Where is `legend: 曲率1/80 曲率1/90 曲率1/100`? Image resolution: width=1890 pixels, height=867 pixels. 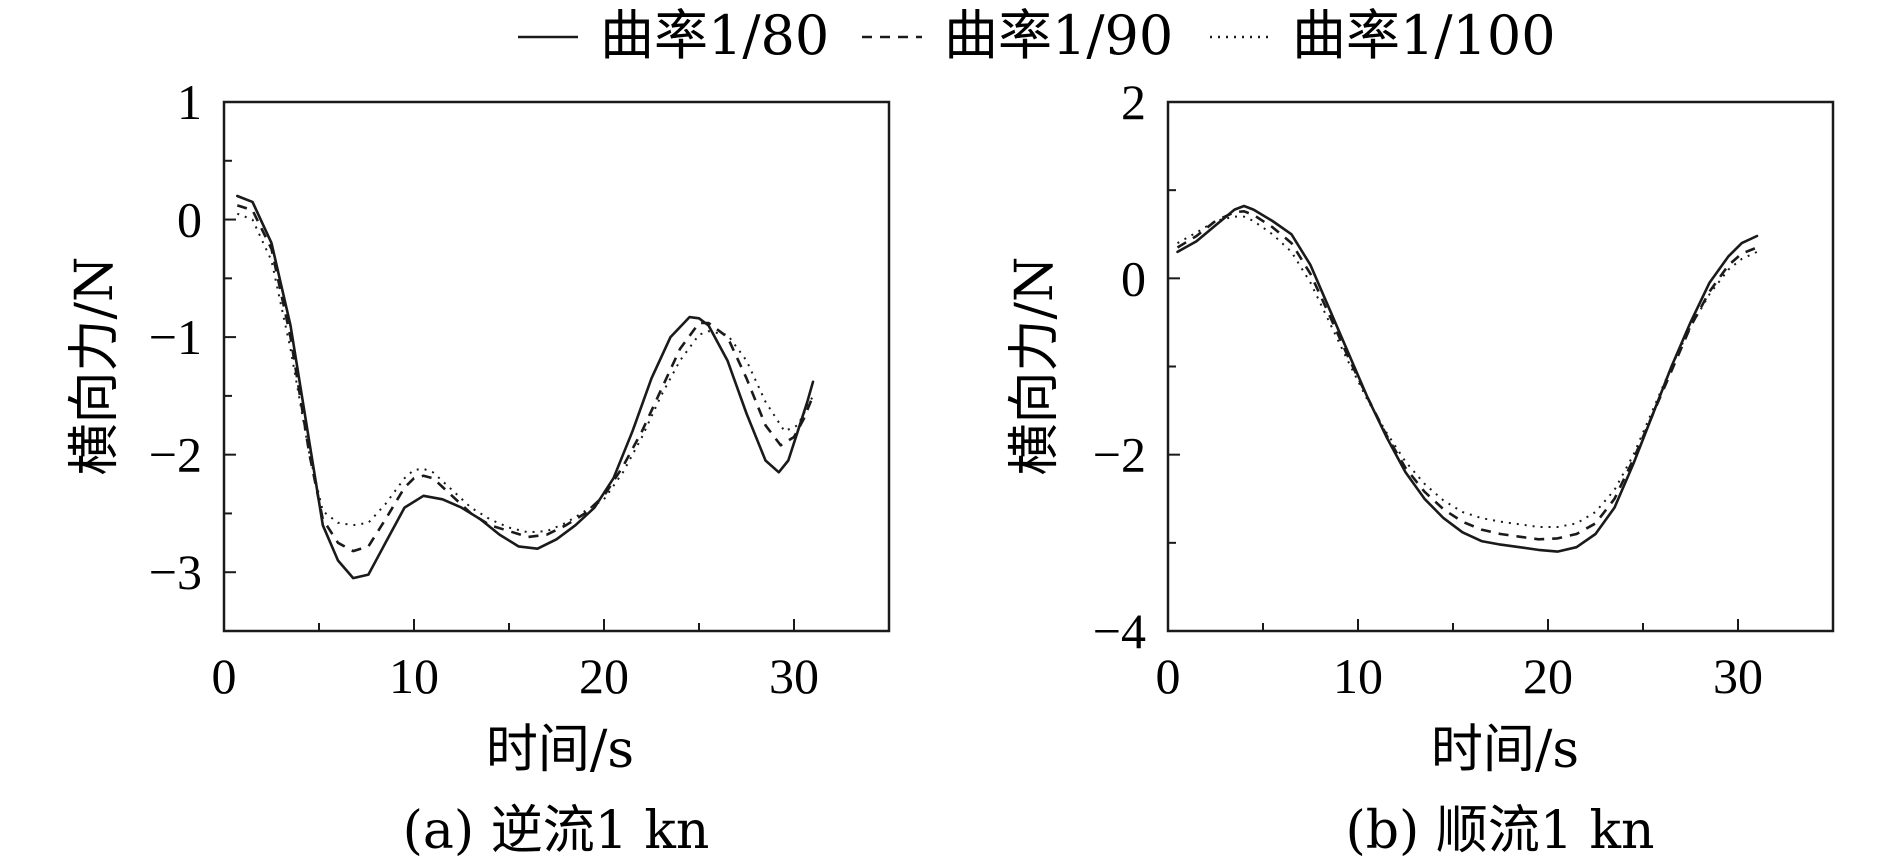
legend: 曲率1/80 曲率1/90 曲率1/100 is located at coordinates (1037, 35).